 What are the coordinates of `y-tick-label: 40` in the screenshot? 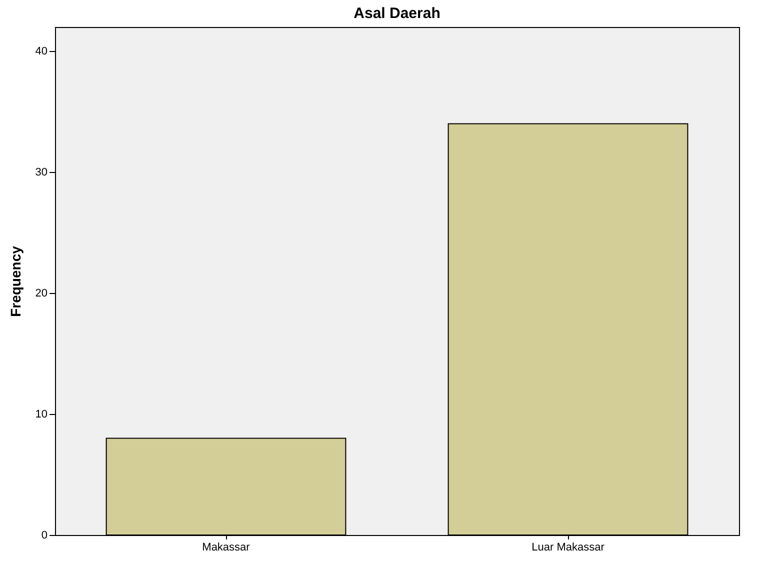 It's located at (41, 52).